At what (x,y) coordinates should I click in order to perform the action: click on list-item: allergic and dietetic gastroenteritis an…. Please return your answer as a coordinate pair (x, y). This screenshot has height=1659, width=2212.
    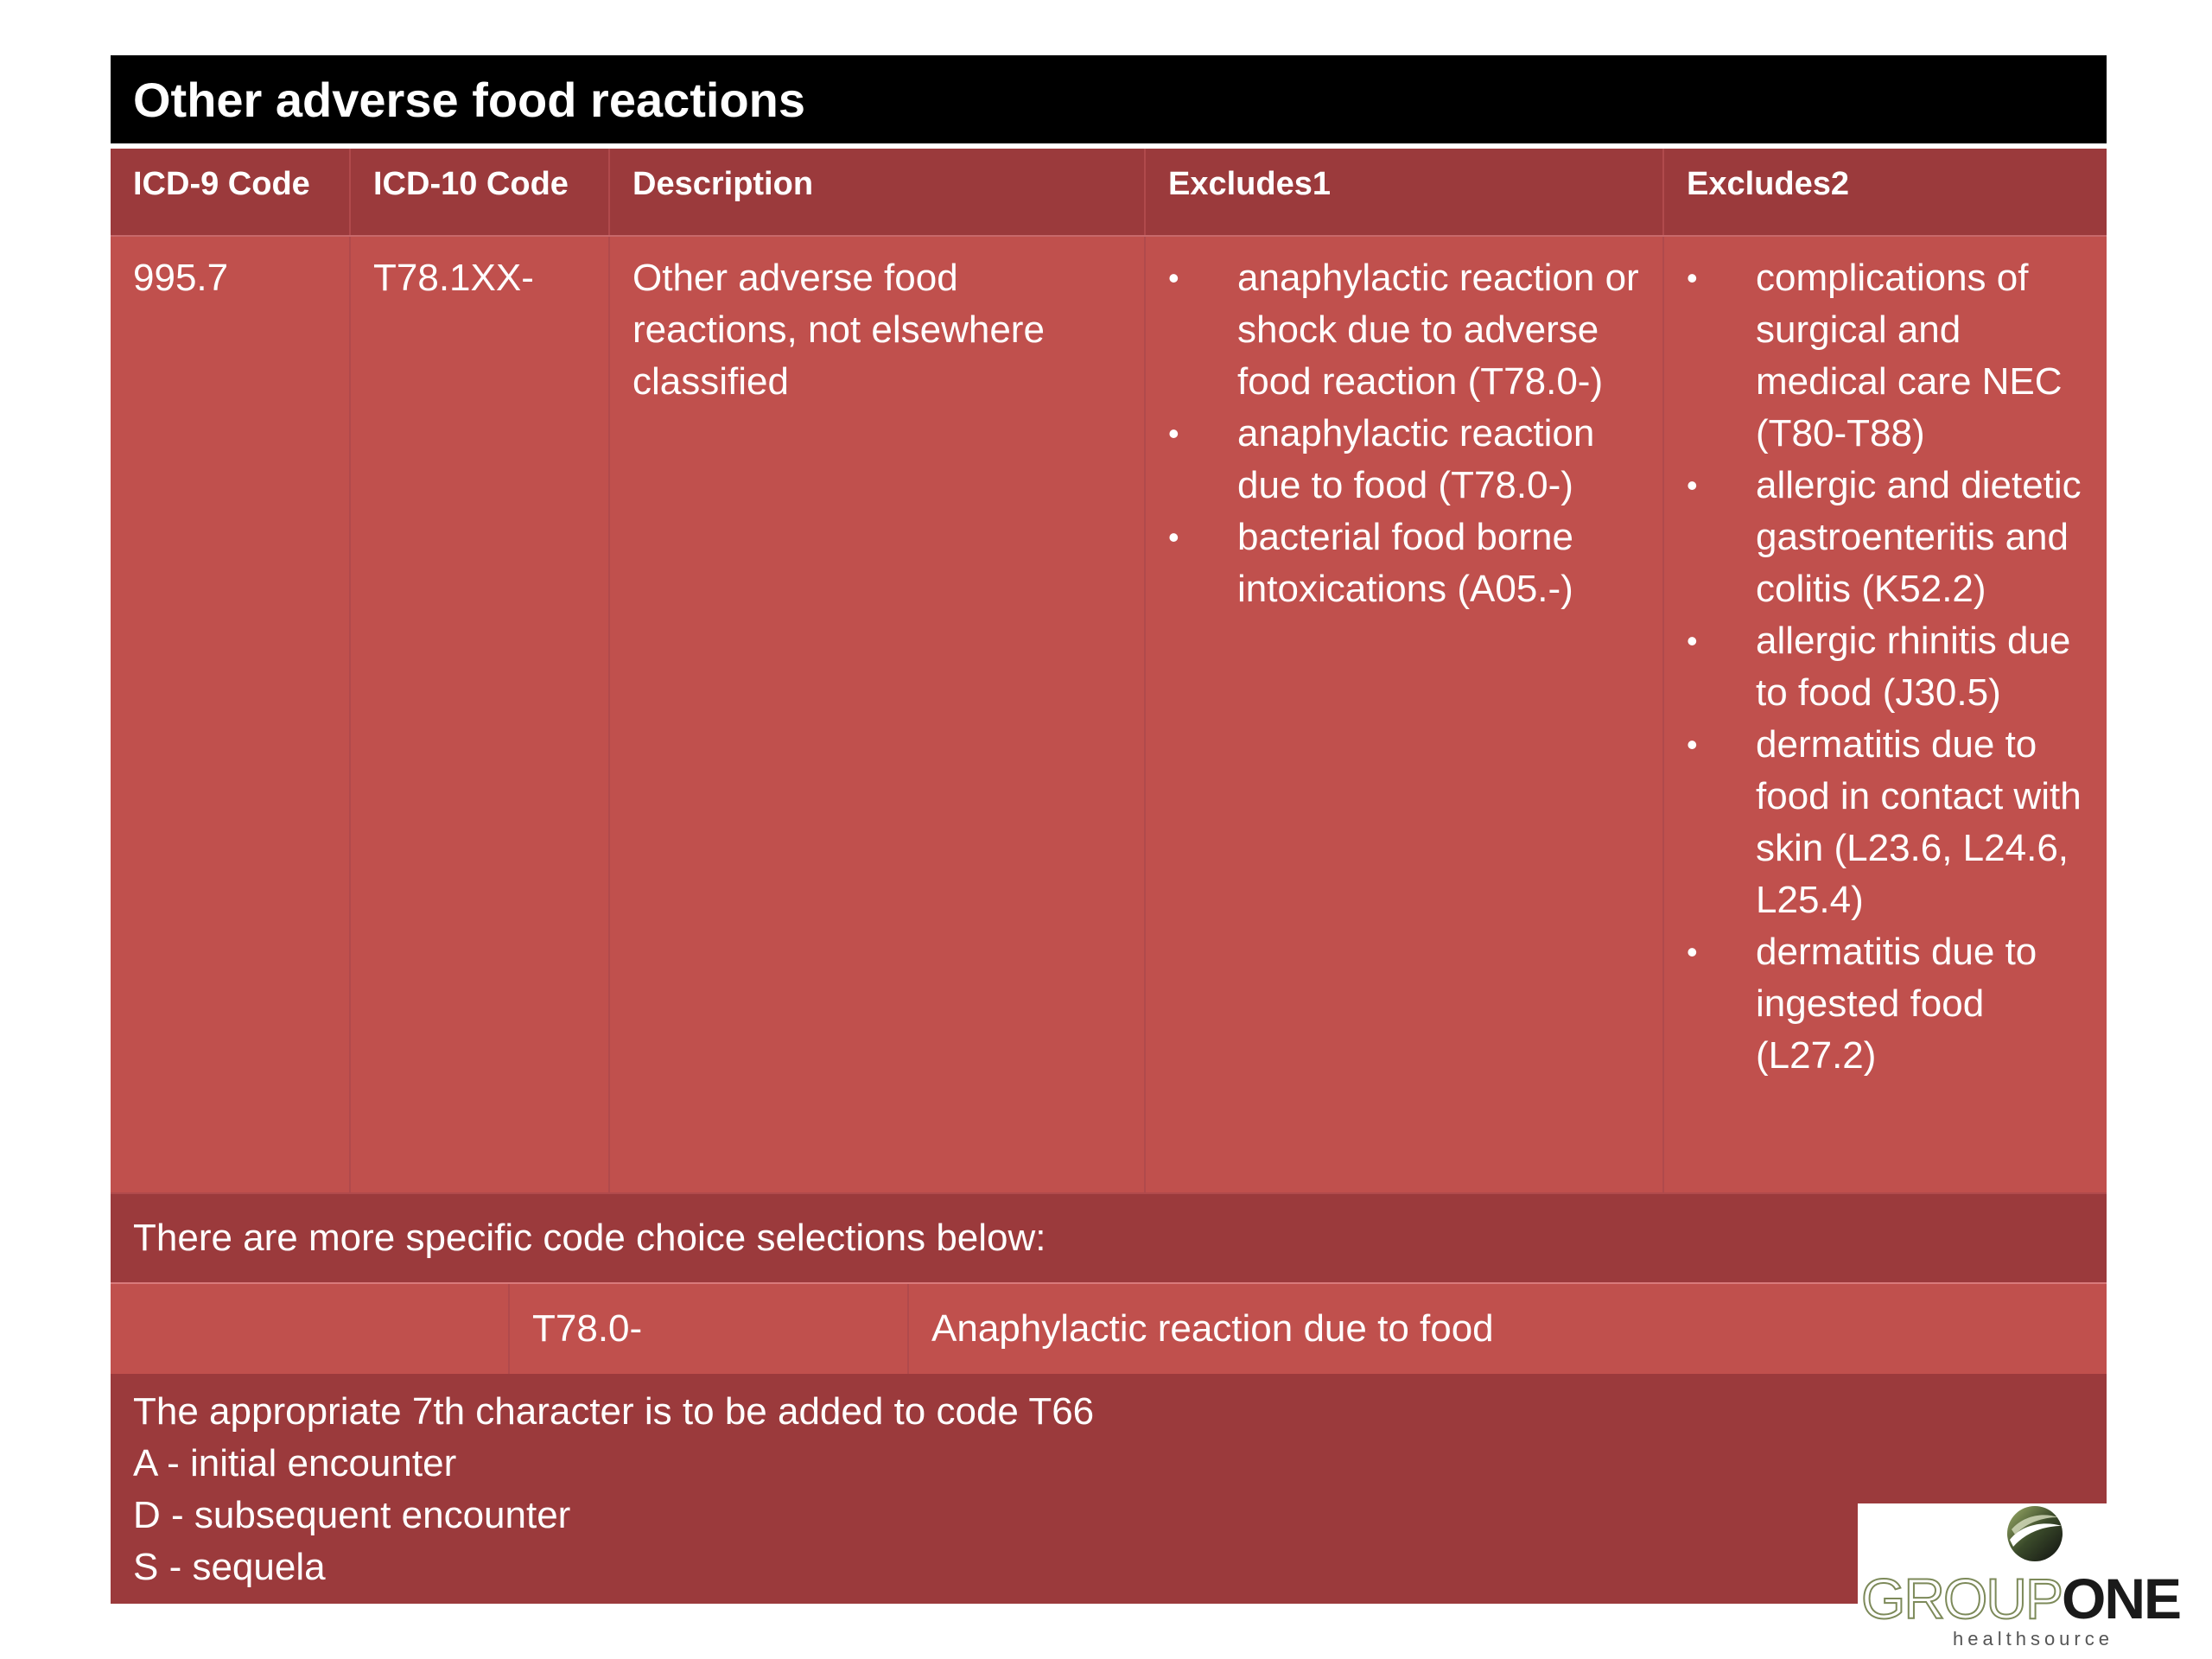
    Looking at the image, I should click on (1885, 537).